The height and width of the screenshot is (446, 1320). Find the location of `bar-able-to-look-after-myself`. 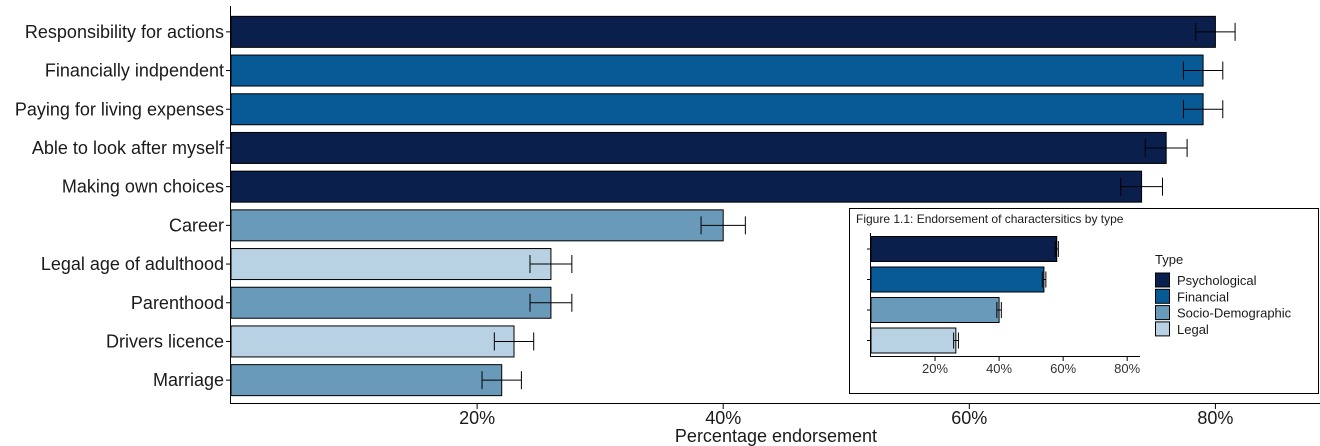

bar-able-to-look-after-myself is located at coordinates (698, 147).